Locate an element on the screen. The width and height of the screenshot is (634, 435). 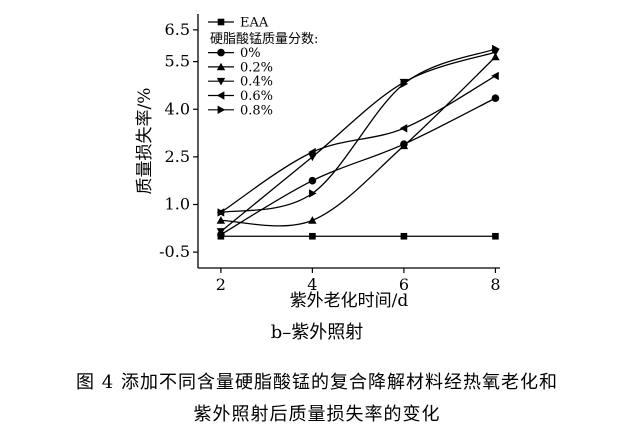
x-axis-ticks: 2 4 6 8 is located at coordinates (358, 281).